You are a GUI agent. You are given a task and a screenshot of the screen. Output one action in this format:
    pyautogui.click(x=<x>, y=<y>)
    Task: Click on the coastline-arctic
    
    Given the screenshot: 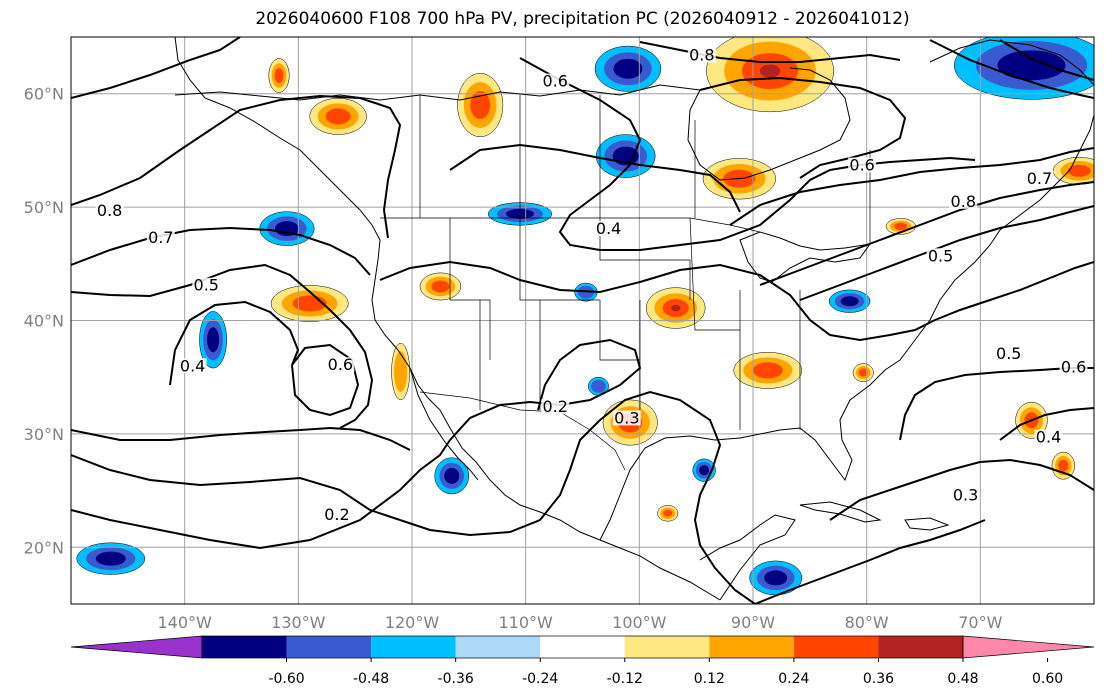 What is the action you would take?
    pyautogui.click(x=437, y=92)
    